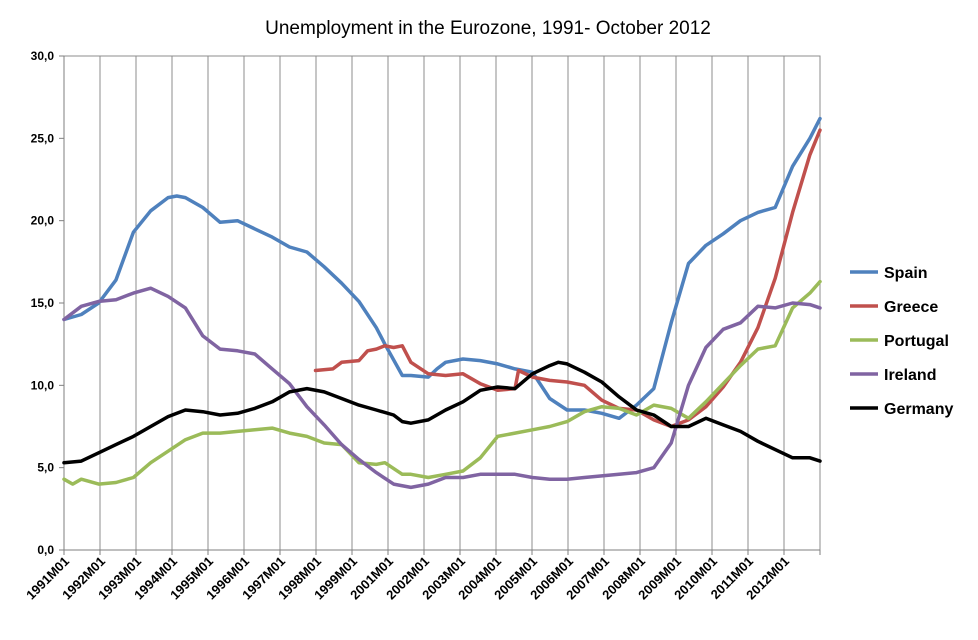 This screenshot has width=978, height=640. Describe the element at coordinates (910, 375) in the screenshot. I see `legend-label-ireland: Ireland` at that location.